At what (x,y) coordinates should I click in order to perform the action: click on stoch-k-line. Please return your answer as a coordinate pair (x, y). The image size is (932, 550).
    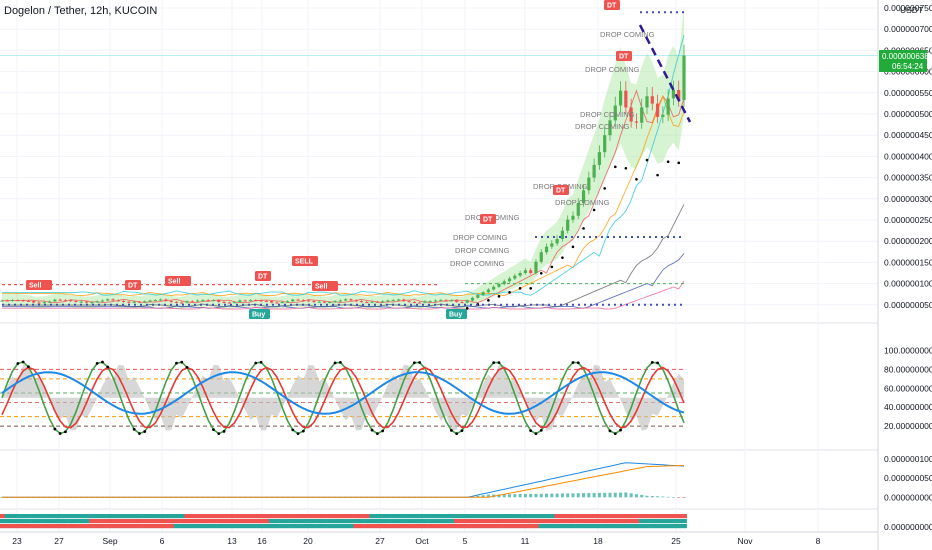
    Looking at the image, I should click on (343, 398).